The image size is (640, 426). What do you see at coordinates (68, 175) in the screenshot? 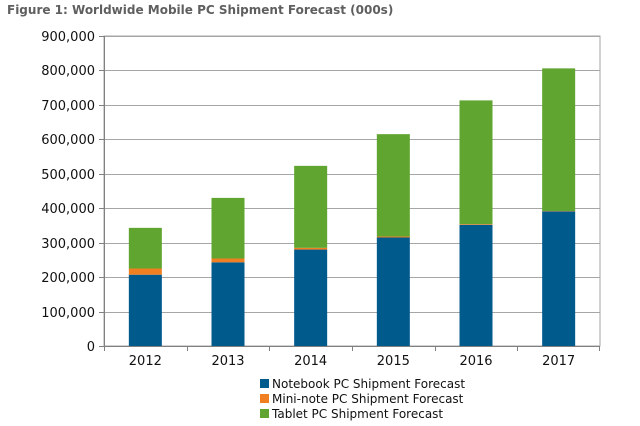
I see `y-tick-label: 500,000` at bounding box center [68, 175].